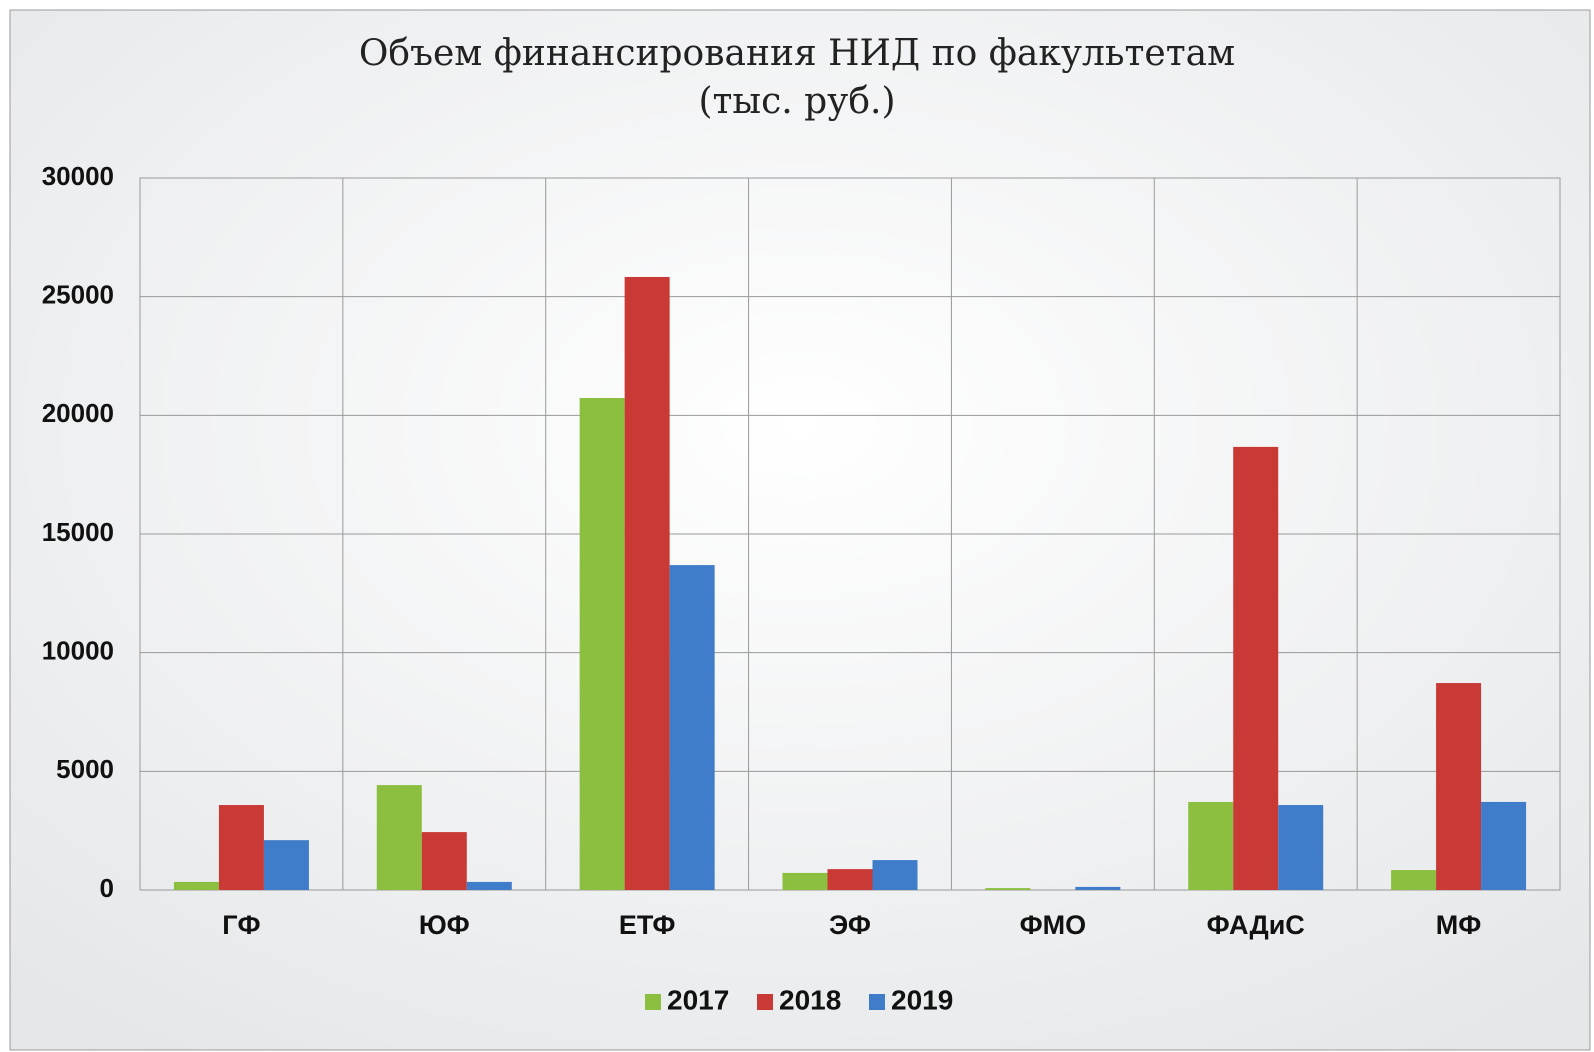 This screenshot has height=1052, width=1594. Describe the element at coordinates (1459, 925) in the screenshot. I see `x-tick-label: МФ` at that location.